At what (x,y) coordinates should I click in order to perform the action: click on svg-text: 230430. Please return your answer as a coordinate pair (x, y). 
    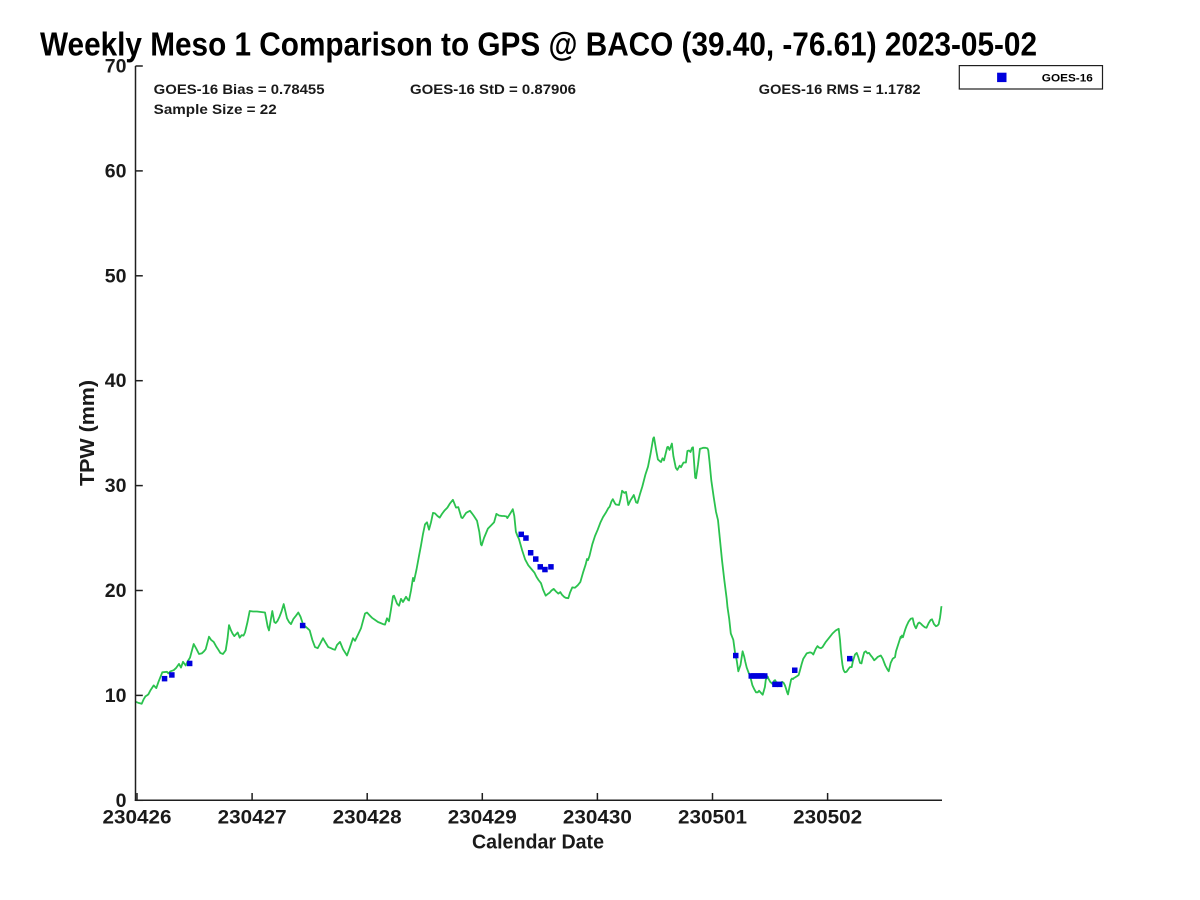
    Looking at the image, I should click on (597, 818).